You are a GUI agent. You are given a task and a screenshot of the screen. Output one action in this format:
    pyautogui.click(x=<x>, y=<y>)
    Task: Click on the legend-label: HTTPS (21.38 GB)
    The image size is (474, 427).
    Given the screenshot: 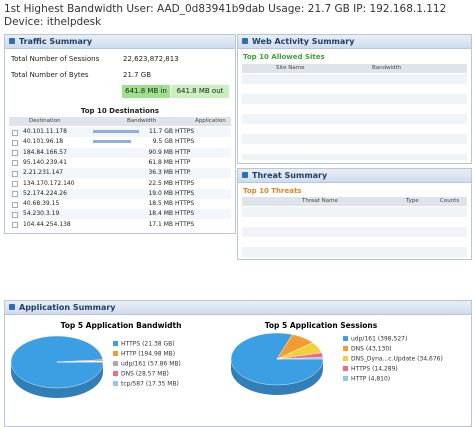 What is the action you would take?
    pyautogui.click(x=148, y=344)
    